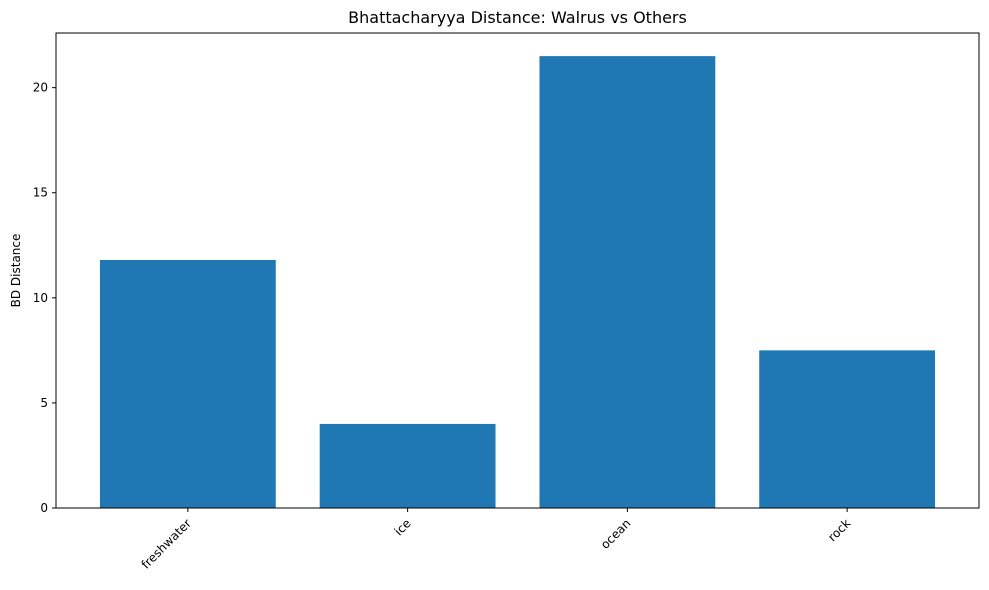 The width and height of the screenshot is (989, 590). I want to click on bar-ocean, so click(627, 282).